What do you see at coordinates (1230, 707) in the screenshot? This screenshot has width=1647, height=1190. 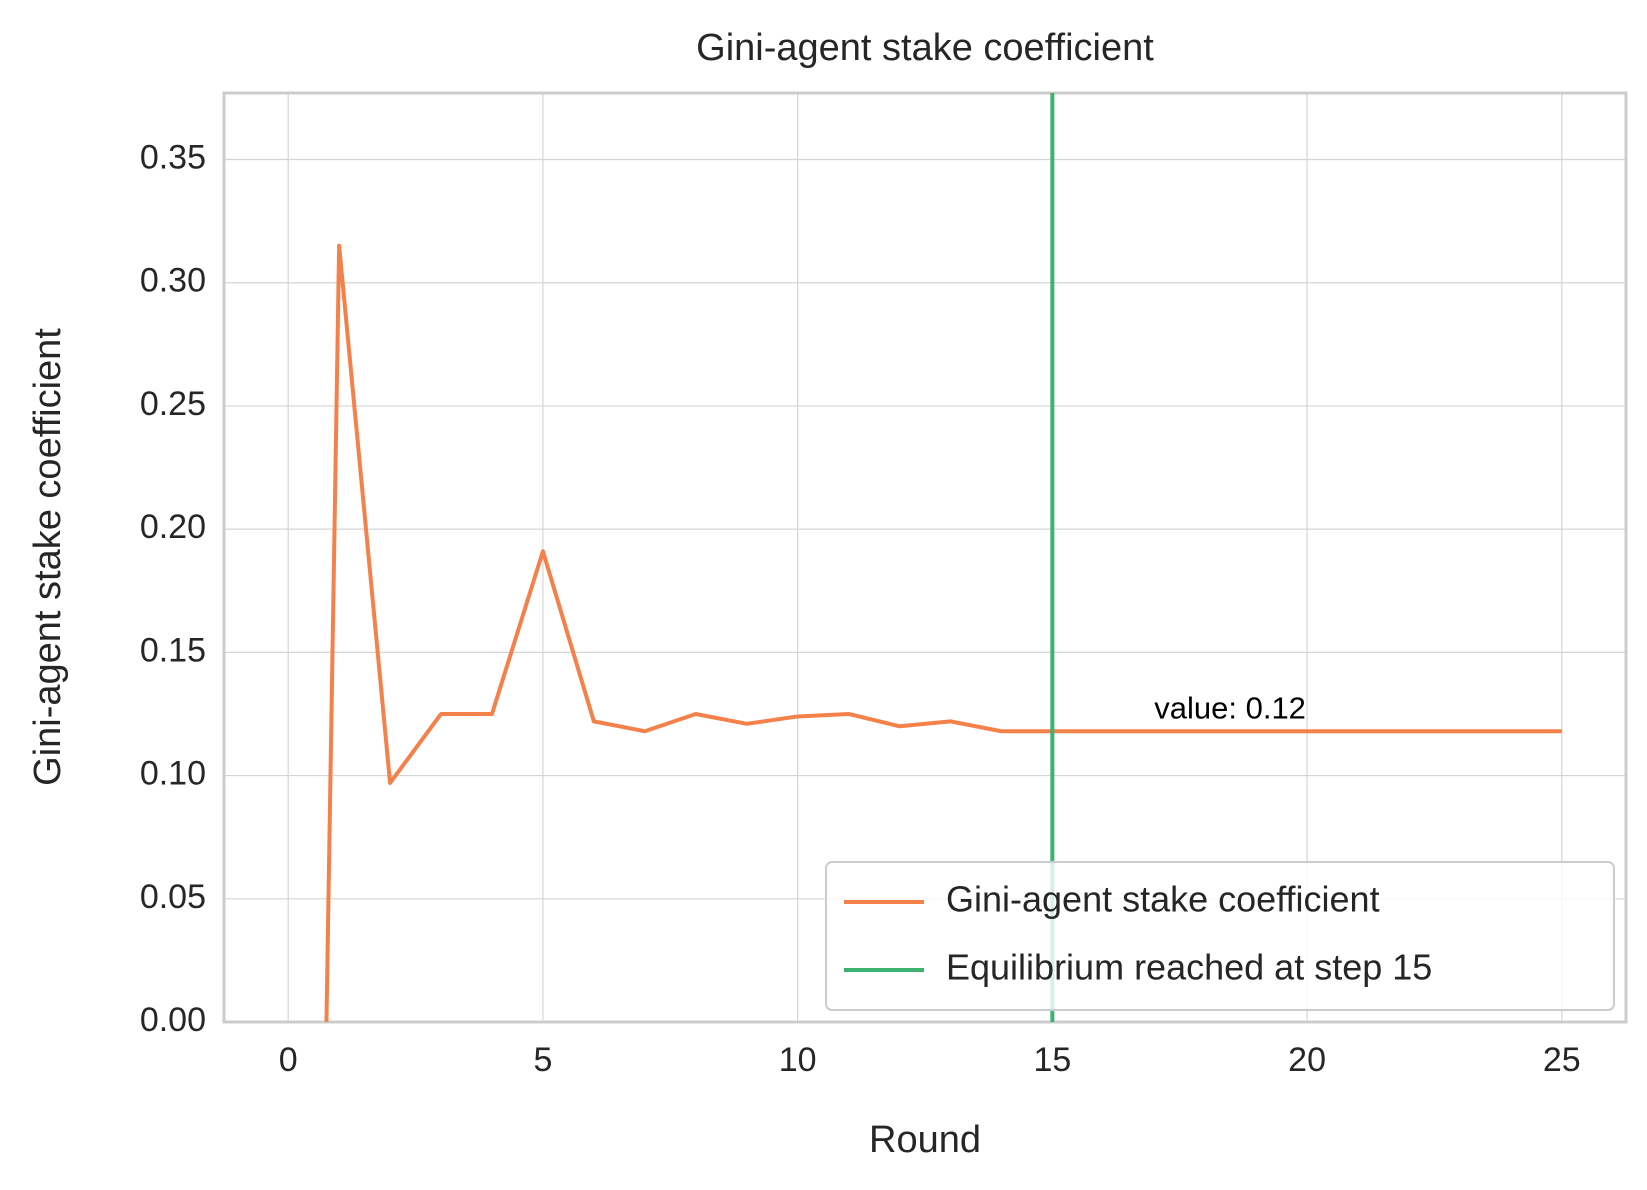 I see `annotation: value: 0.12` at bounding box center [1230, 707].